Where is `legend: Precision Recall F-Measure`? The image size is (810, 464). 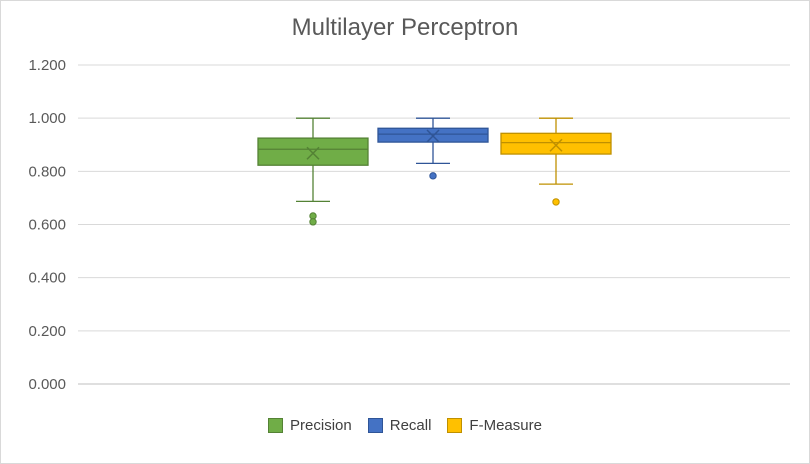
legend: Precision Recall F-Measure is located at coordinates (405, 425).